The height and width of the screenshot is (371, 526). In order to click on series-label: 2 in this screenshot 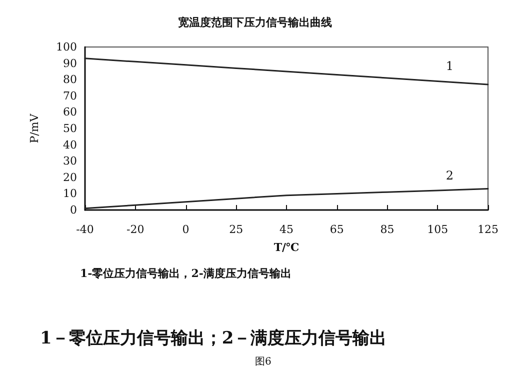, I will do `click(450, 175)`.